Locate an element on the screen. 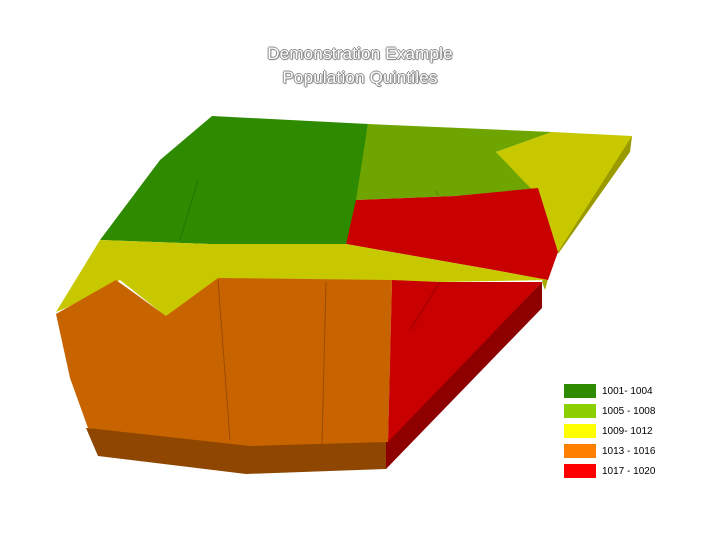 The width and height of the screenshot is (720, 540). legend-item: 1001- 1004 is located at coordinates (611, 391).